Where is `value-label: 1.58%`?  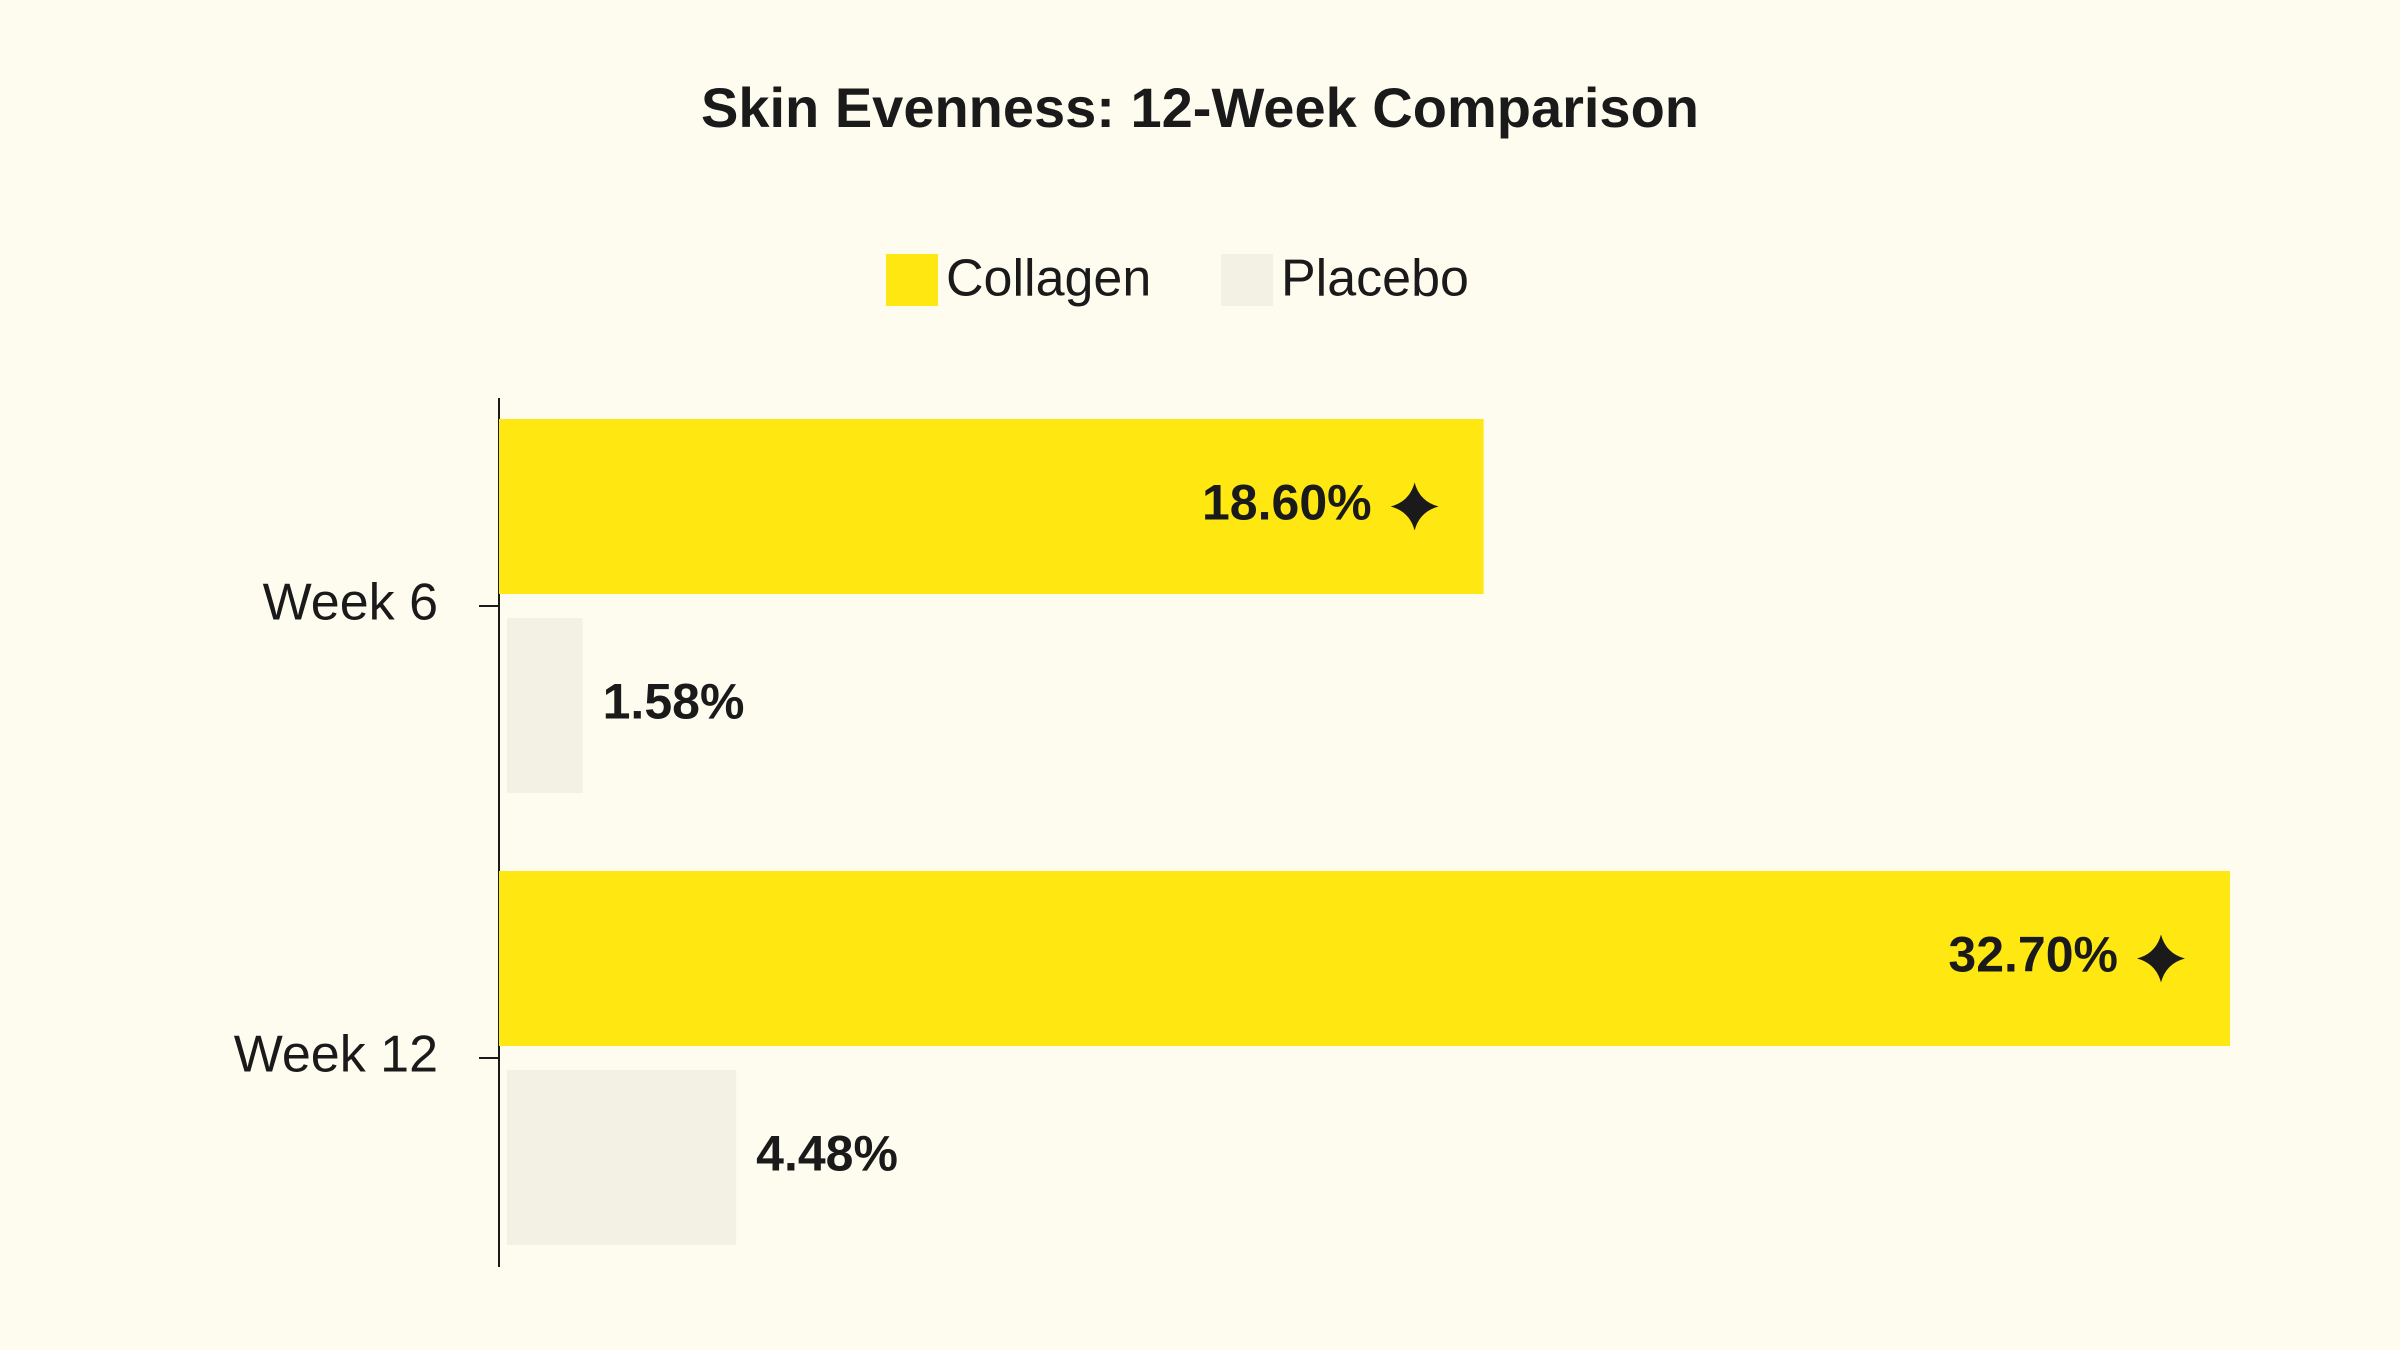 value-label: 1.58% is located at coordinates (674, 702).